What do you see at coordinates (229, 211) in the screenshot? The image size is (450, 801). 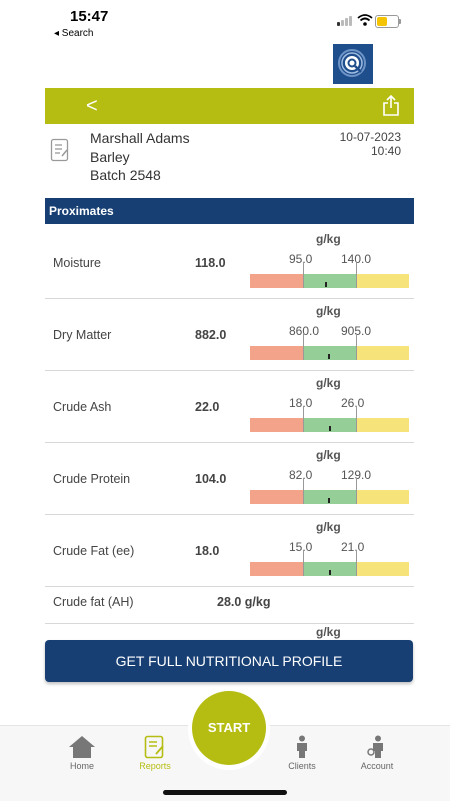 I see `section-header` at bounding box center [229, 211].